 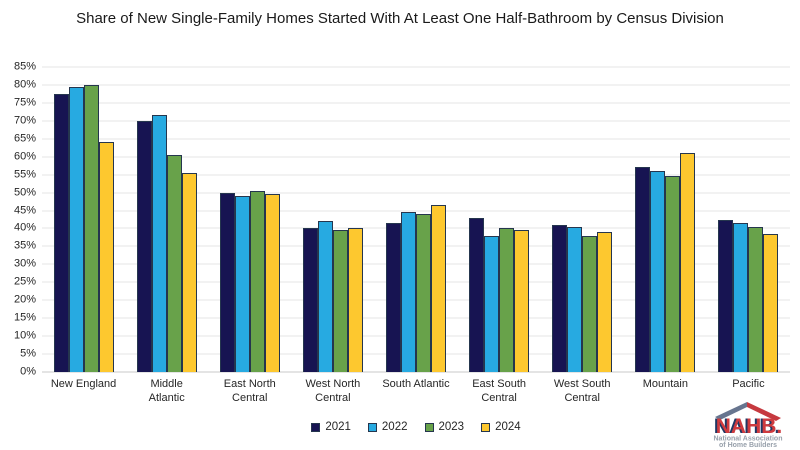 I want to click on logo-subtitle-line2: of Home Builders, so click(x=748, y=445).